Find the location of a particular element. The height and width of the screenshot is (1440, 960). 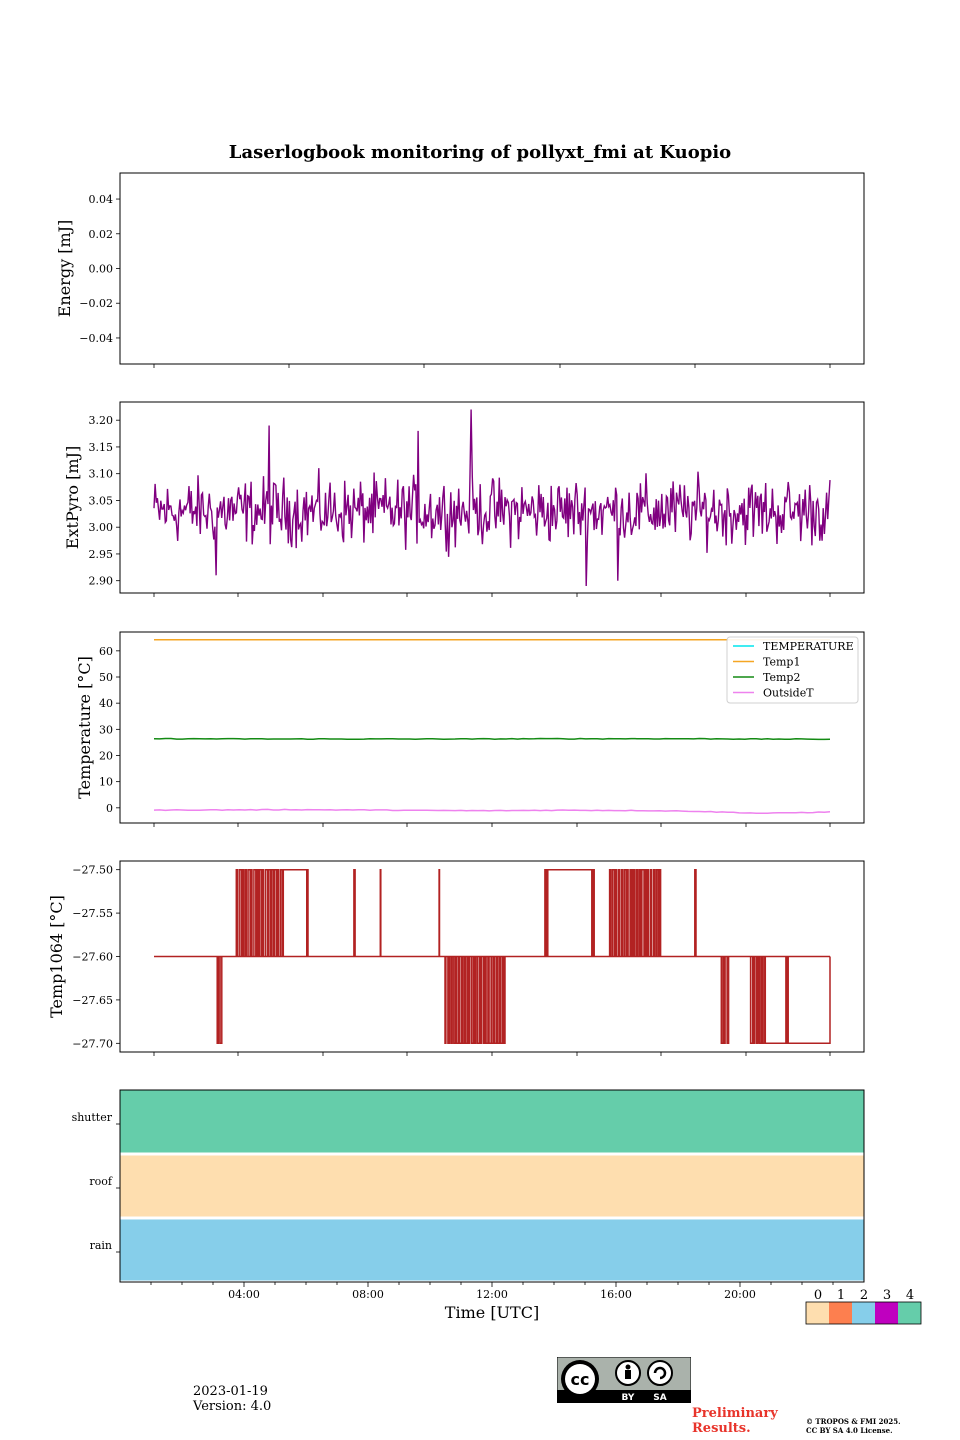

xtick-label: 04:00 is located at coordinates (244, 1294).